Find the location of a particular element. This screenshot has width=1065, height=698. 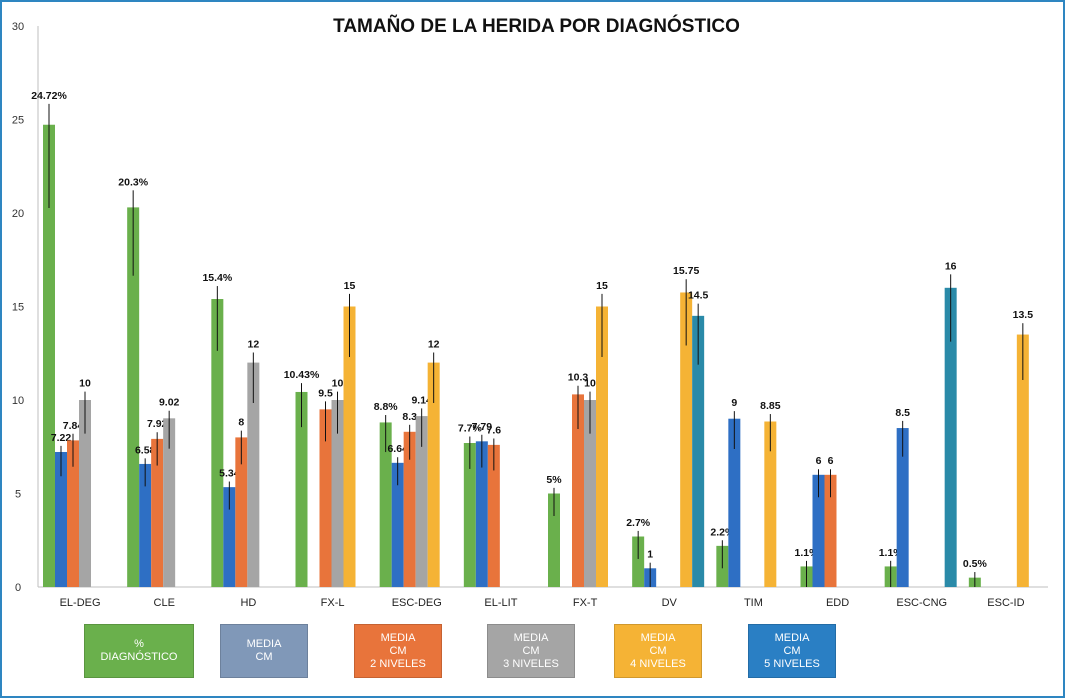

data-label: 7.22 is located at coordinates (61, 438).